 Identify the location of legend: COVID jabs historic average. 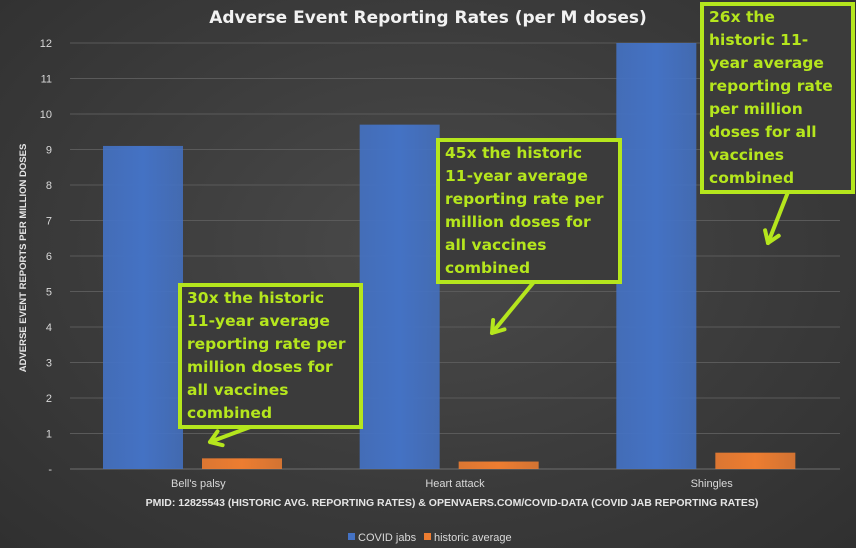
(430, 538).